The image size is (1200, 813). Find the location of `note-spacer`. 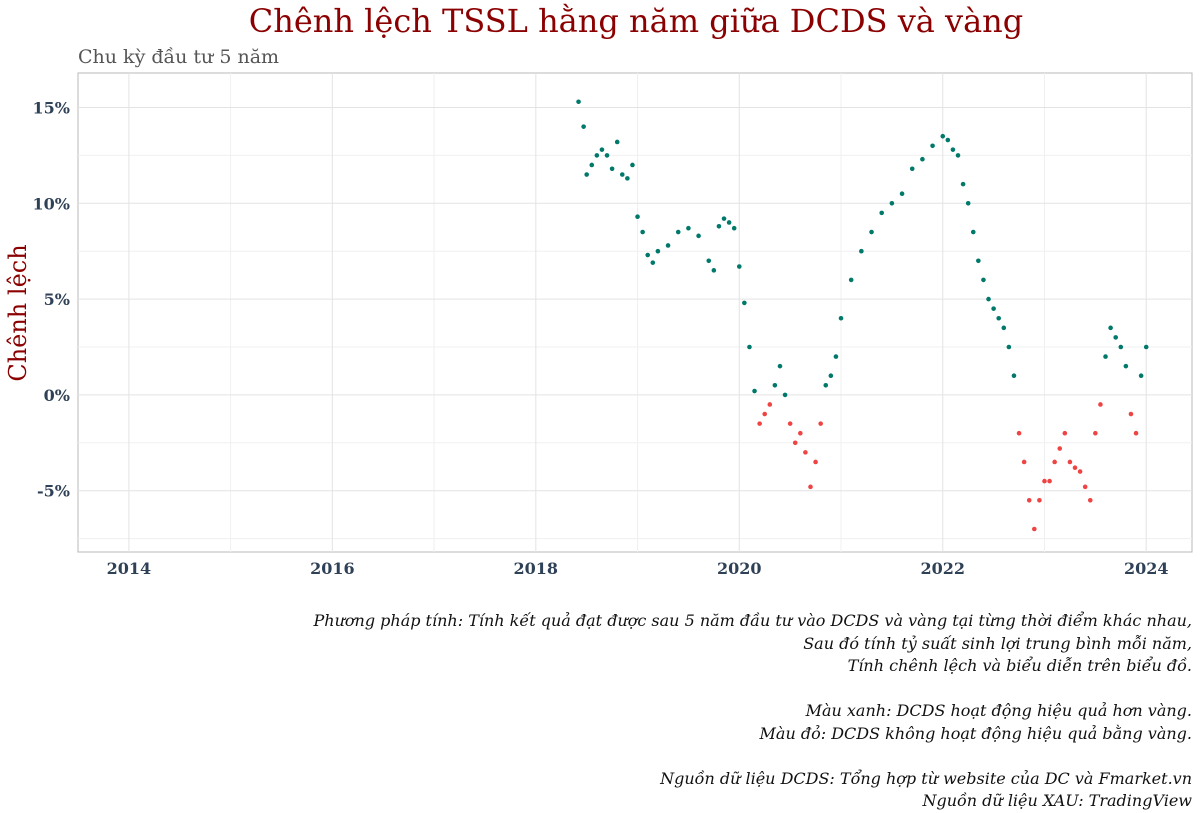

note-spacer is located at coordinates (753, 689).